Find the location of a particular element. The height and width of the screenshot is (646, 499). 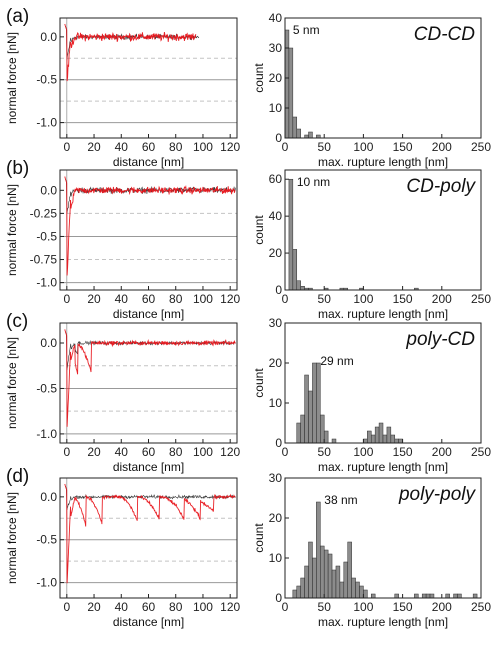

x-tick-label: 60 is located at coordinates (149, 299).